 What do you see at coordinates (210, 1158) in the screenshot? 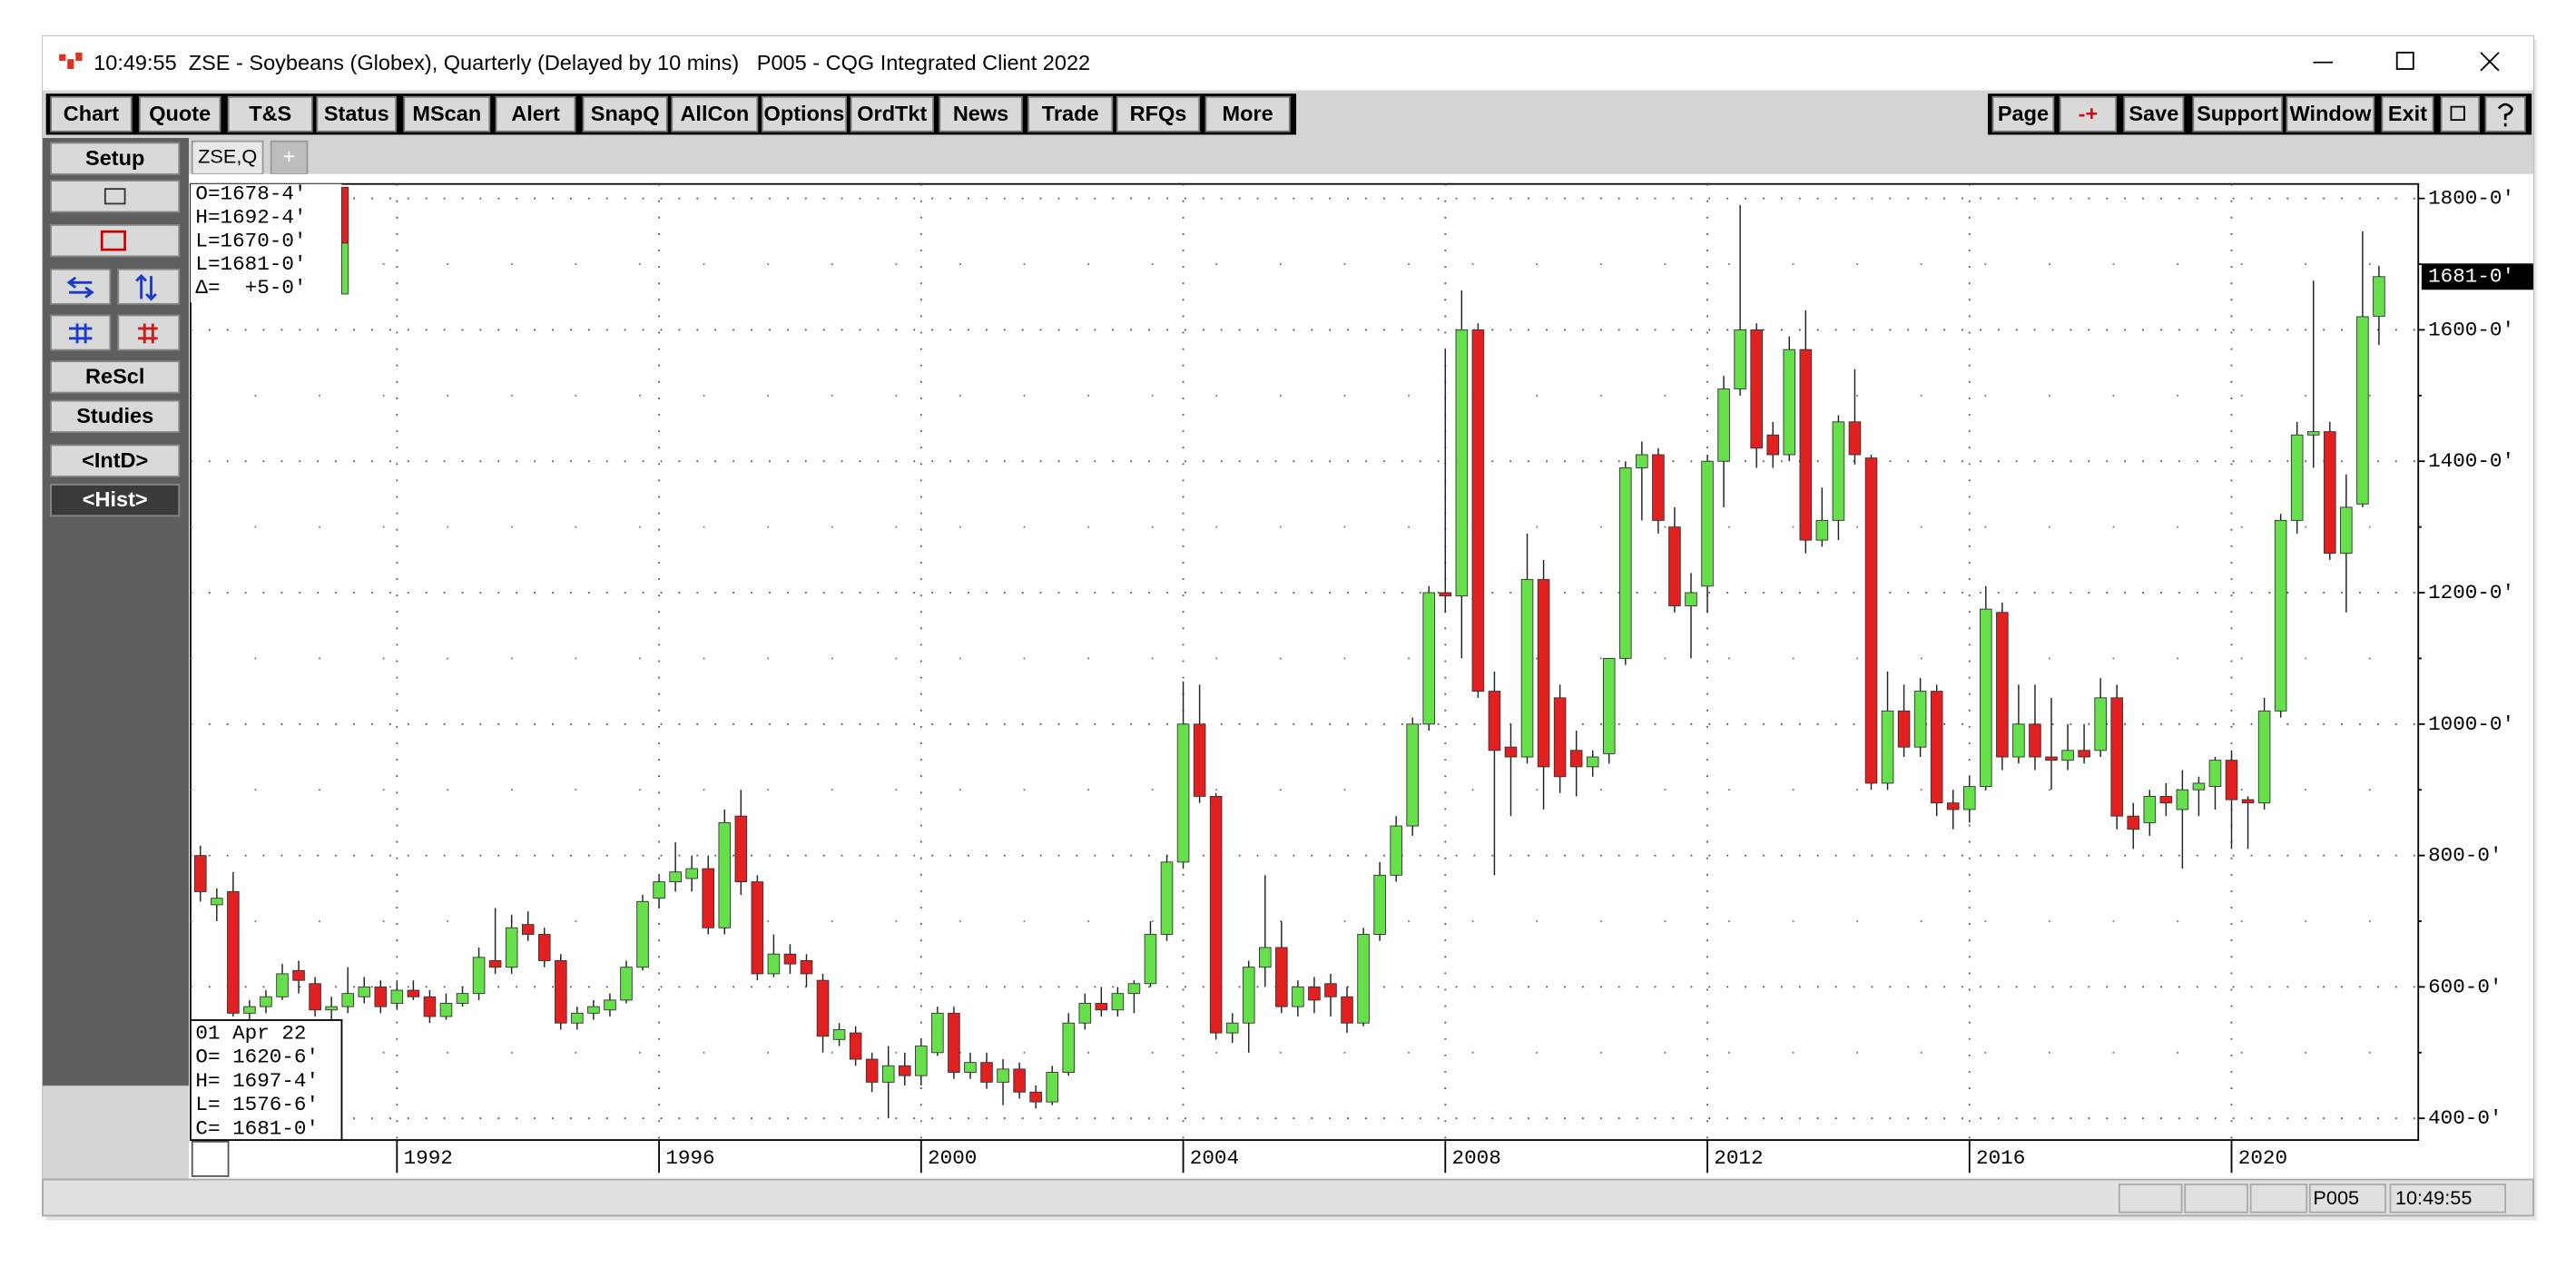
I see `corner-box` at bounding box center [210, 1158].